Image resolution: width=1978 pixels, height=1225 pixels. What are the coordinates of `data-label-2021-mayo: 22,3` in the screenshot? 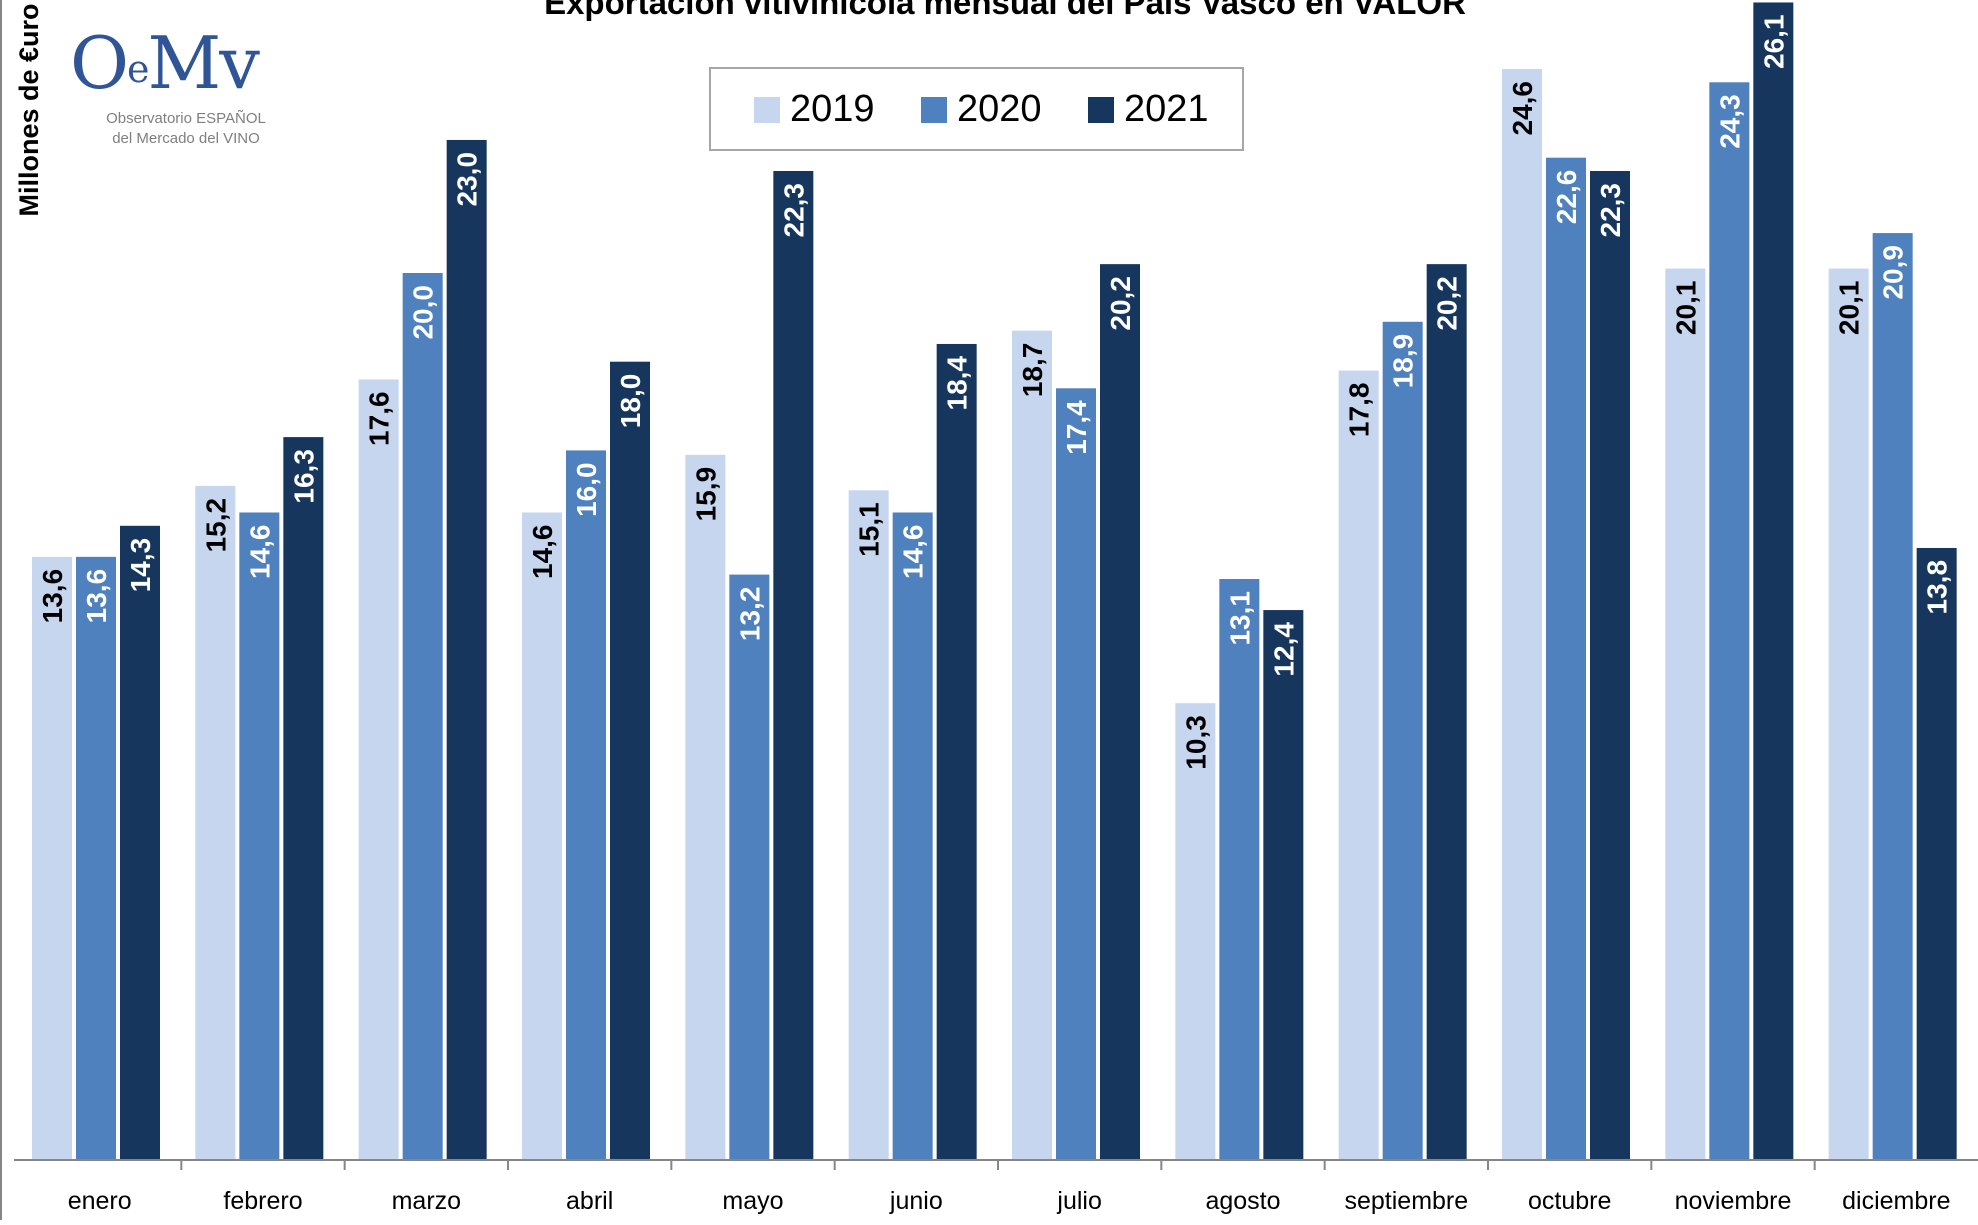 It's located at (793, 210).